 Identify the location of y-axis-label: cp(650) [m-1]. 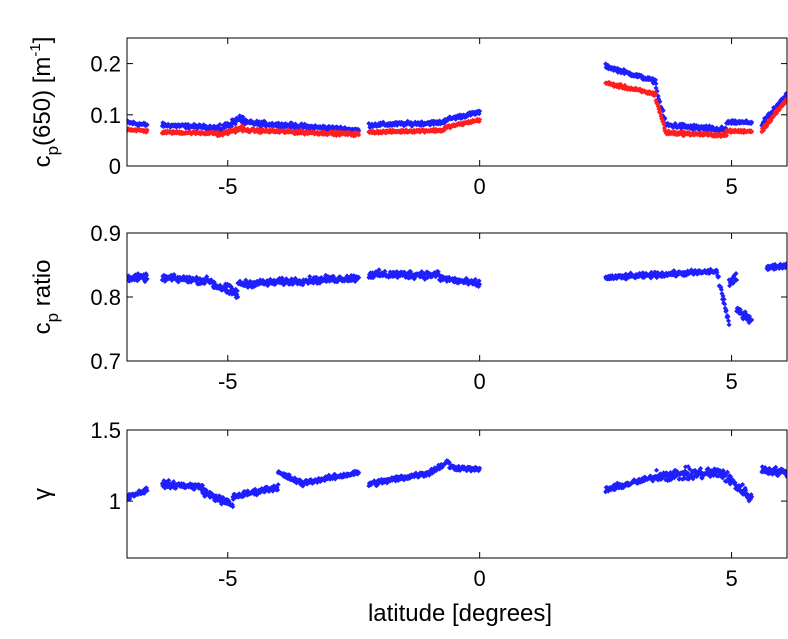
(44, 102).